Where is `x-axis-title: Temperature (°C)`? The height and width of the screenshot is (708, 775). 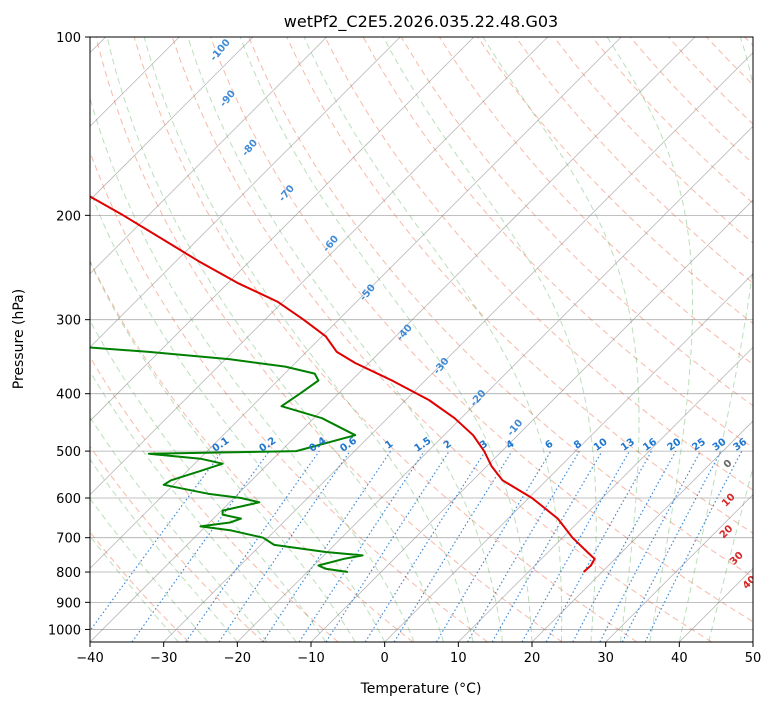
x-axis-title: Temperature (°C) is located at coordinates (421, 689).